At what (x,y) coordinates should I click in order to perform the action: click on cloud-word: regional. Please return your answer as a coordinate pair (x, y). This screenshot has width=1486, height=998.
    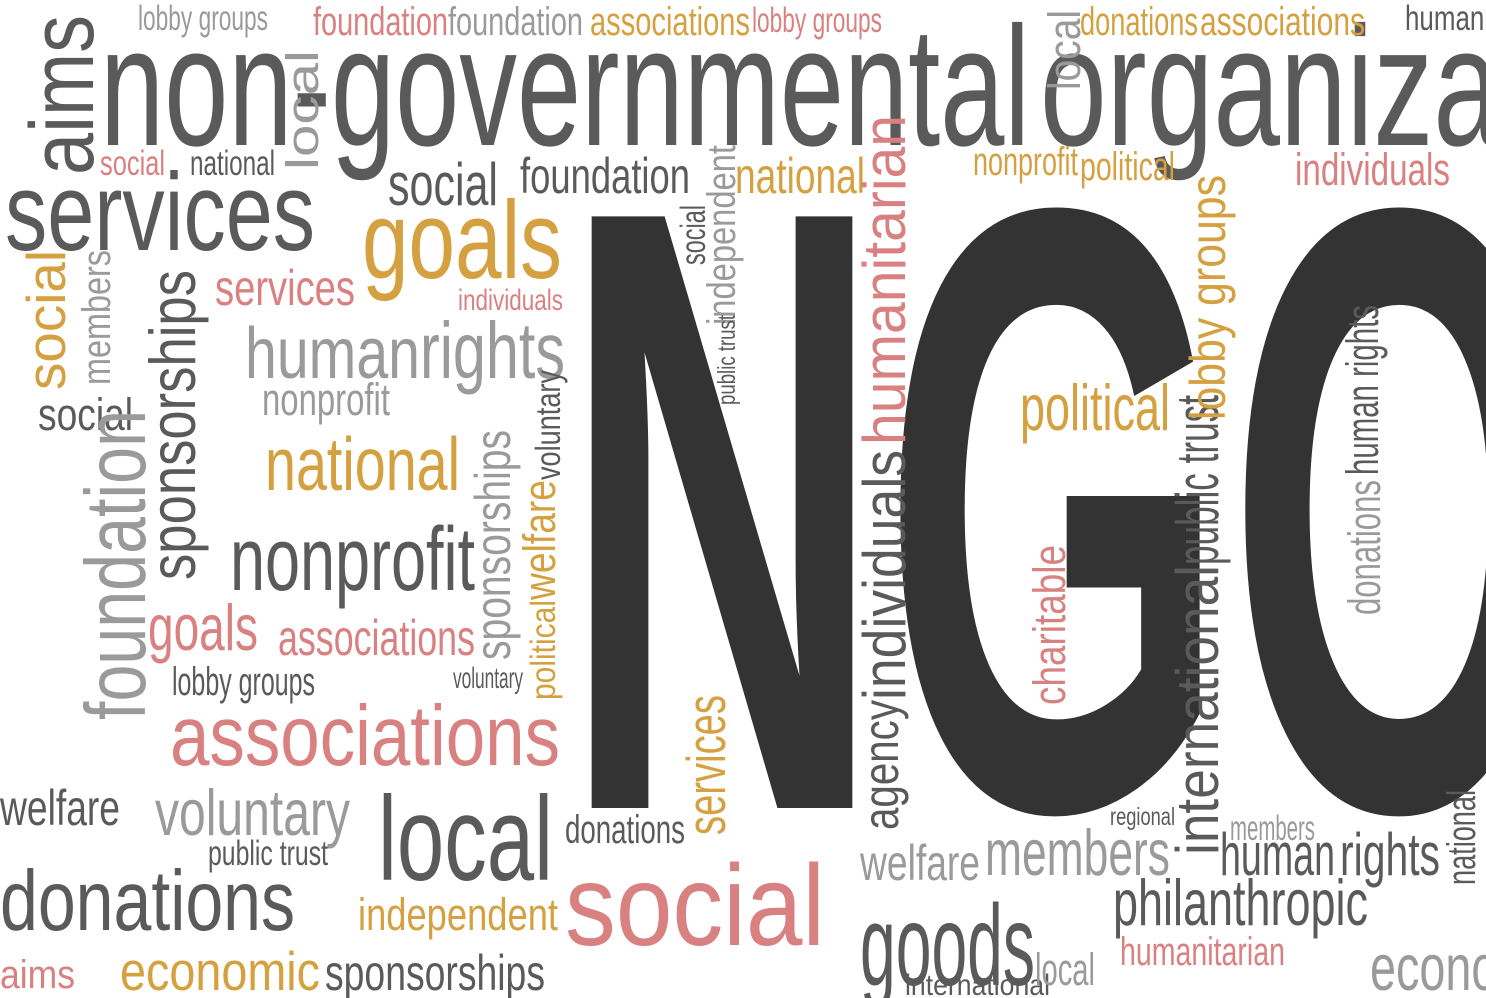
    Looking at the image, I should click on (1142, 817).